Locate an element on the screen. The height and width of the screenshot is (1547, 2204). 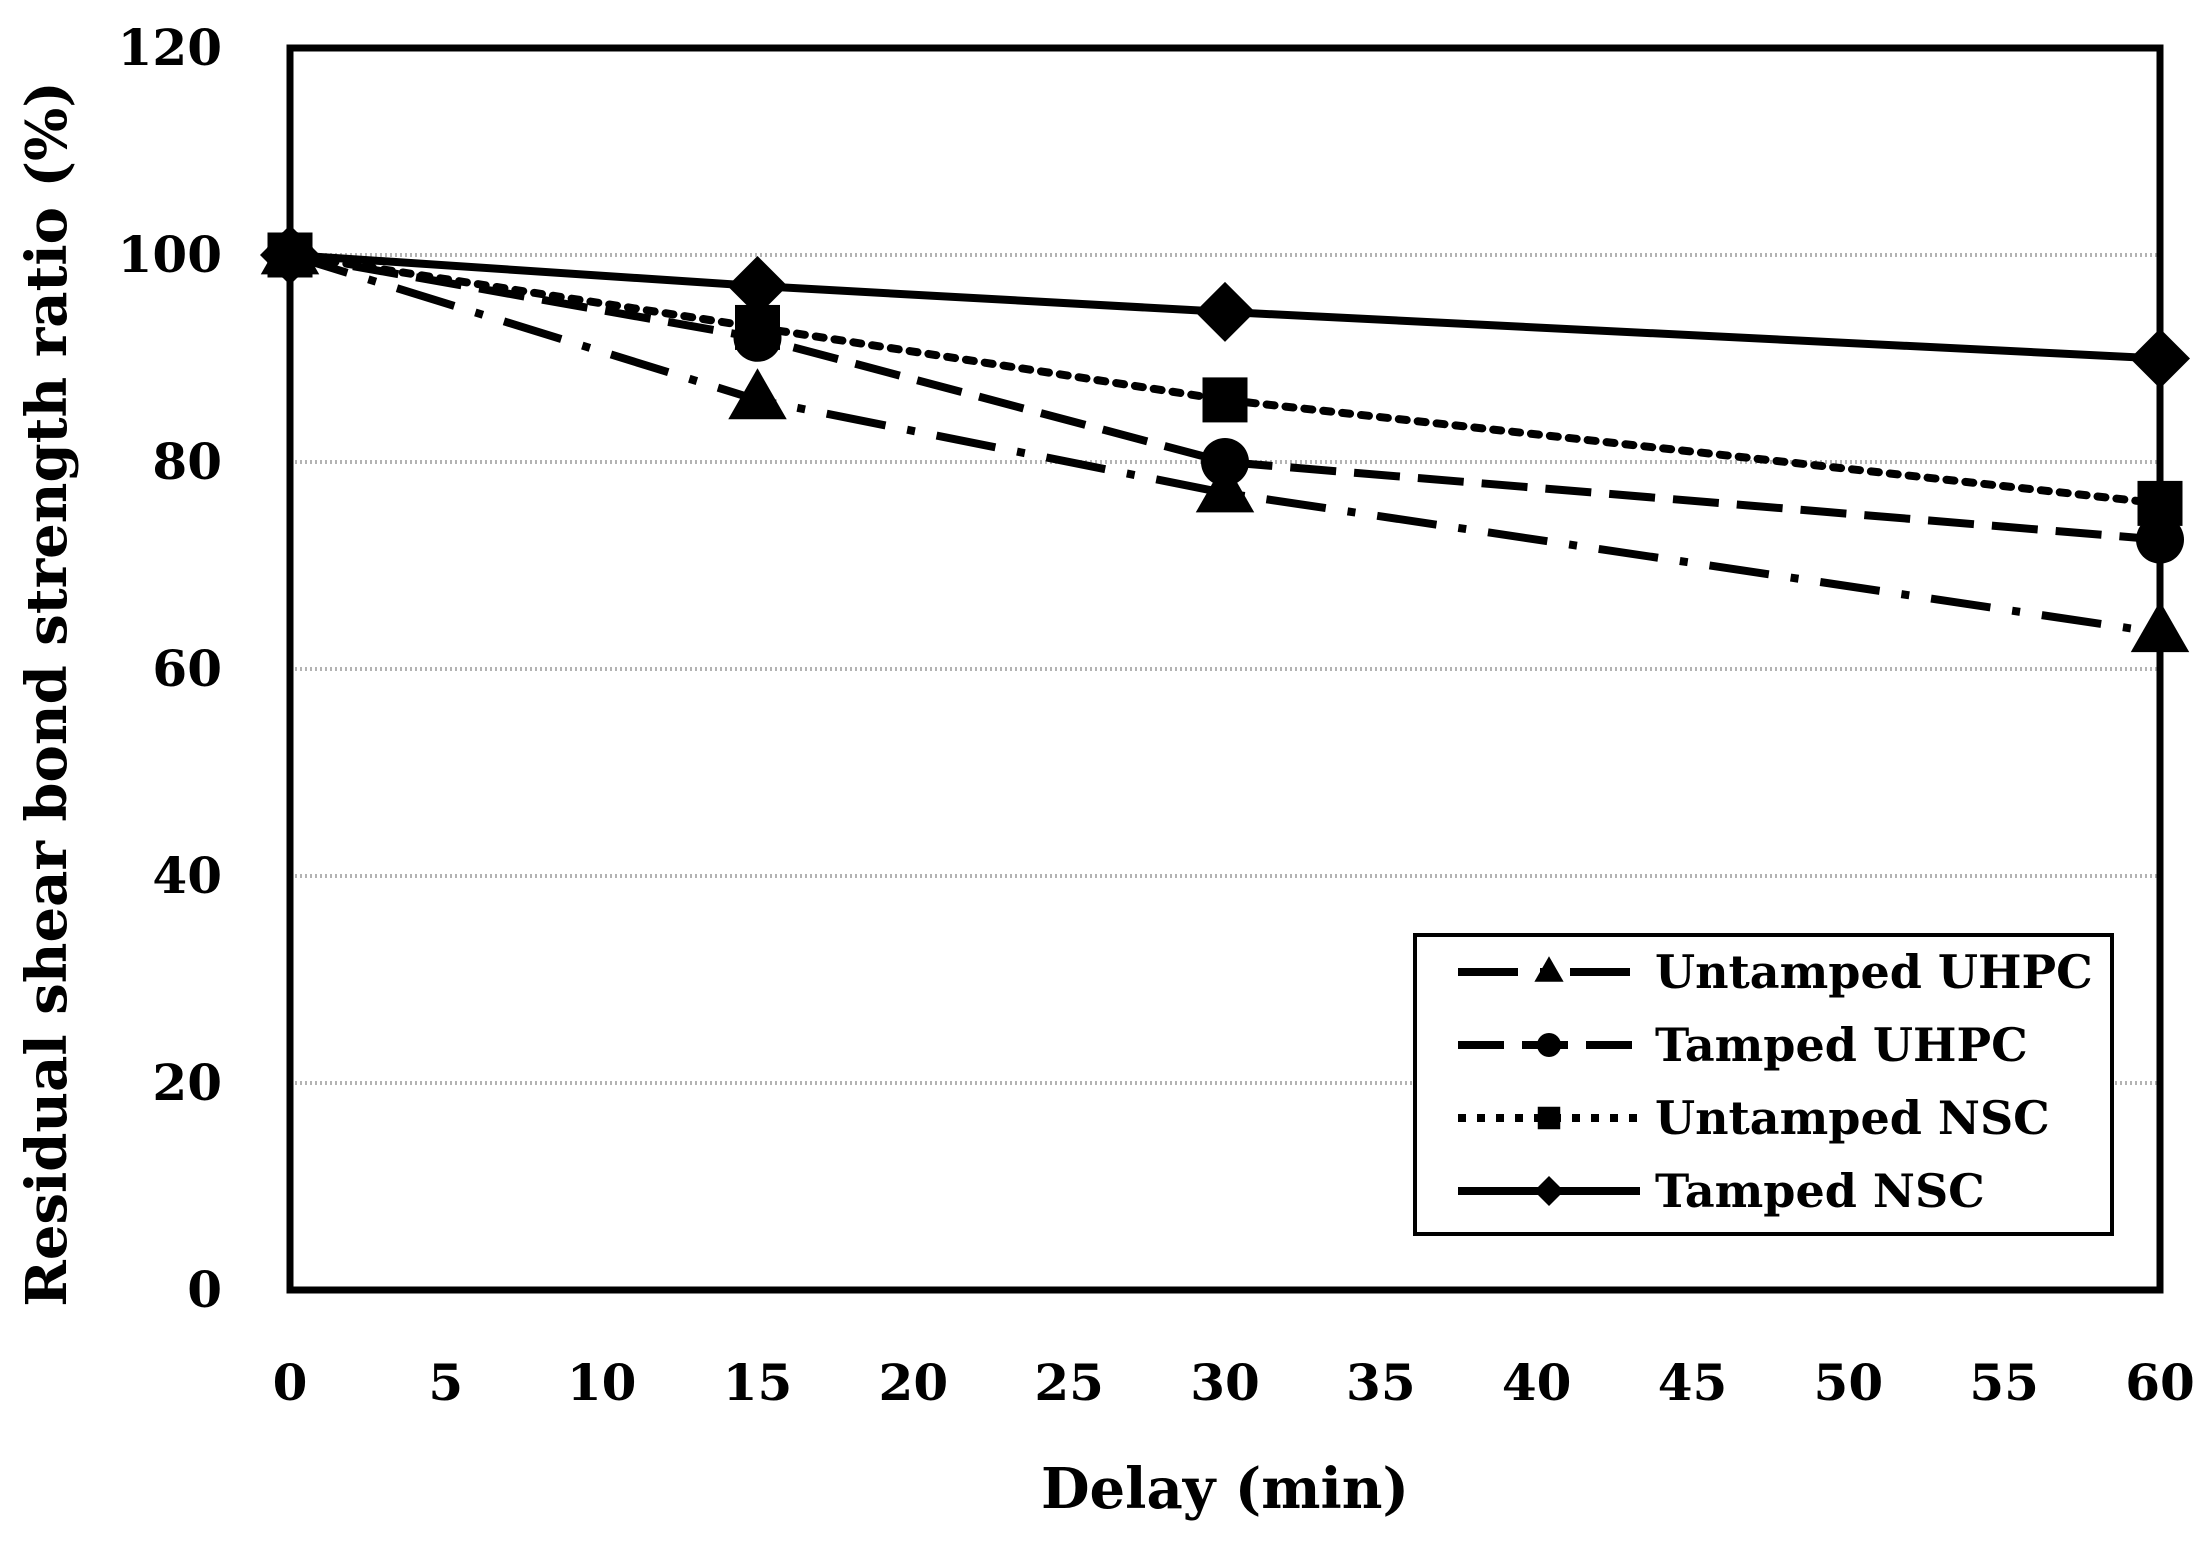
x-tick-labels: 0 5 10 15 20 25 30 35 40 45 50 55 60 is located at coordinates (1234, 1382).